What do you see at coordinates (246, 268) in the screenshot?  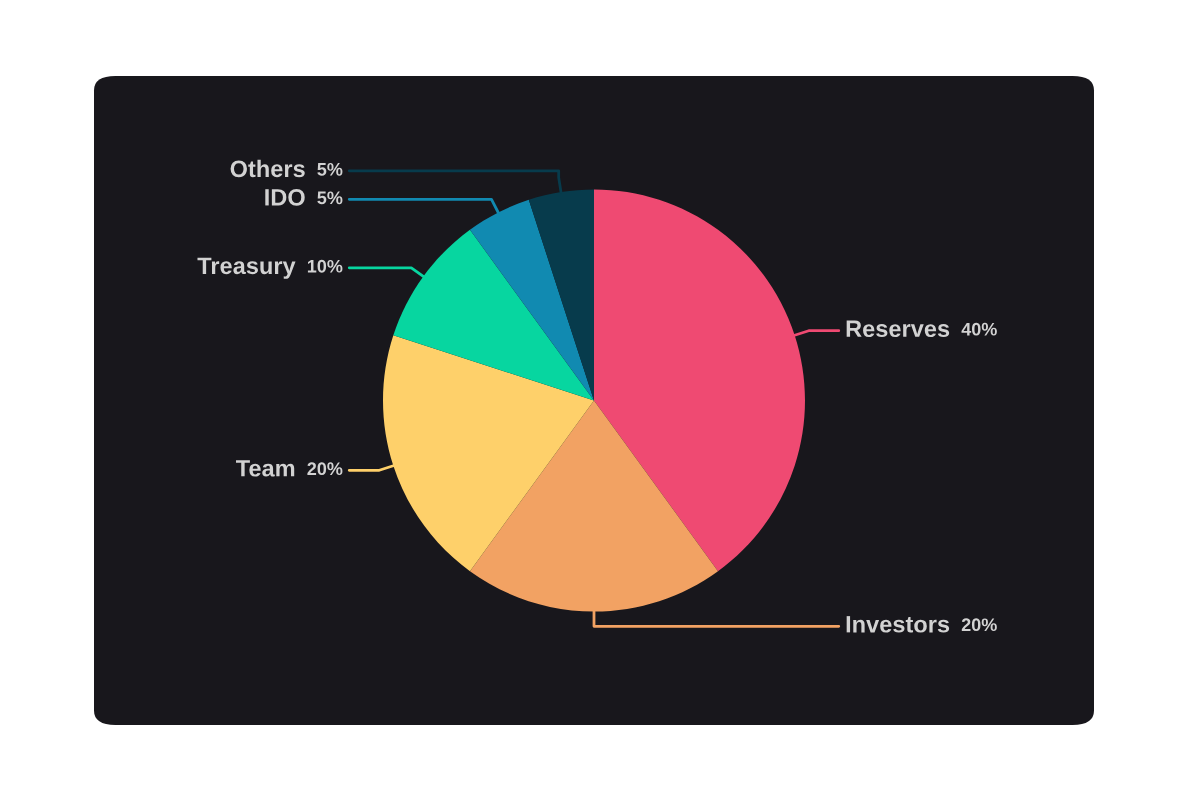 I see `slice-label: Treasury` at bounding box center [246, 268].